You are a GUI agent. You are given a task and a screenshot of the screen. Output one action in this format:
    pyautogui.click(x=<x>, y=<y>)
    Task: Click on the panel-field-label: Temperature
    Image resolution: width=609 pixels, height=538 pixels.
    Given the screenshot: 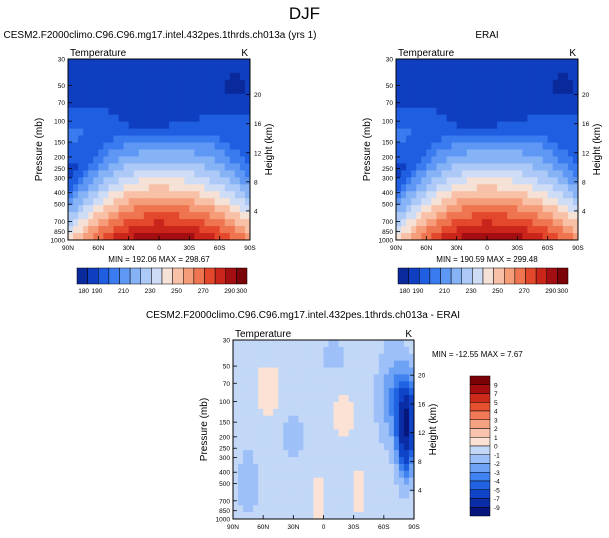 What is the action you would take?
    pyautogui.click(x=263, y=334)
    